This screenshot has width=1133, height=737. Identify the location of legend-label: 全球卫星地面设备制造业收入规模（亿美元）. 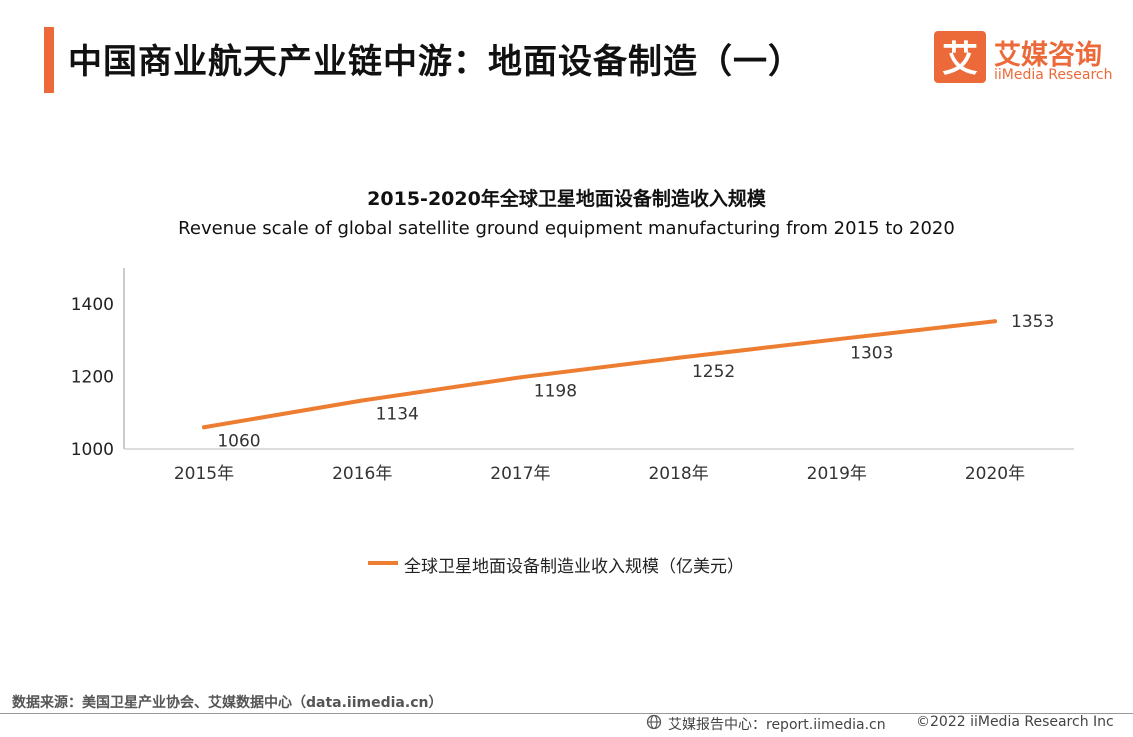
(574, 567).